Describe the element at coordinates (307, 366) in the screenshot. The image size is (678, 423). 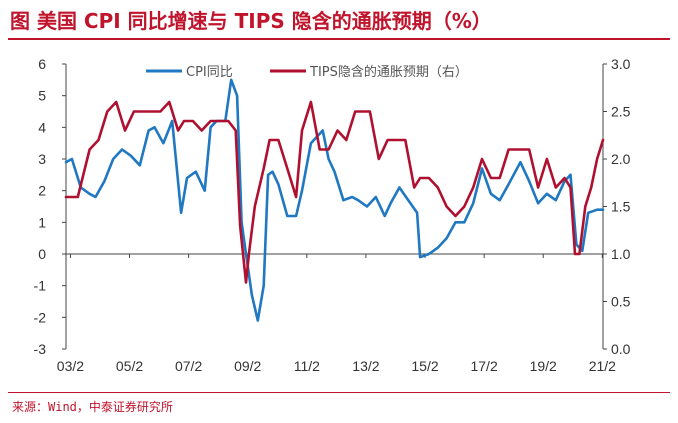
I see `x-tick-label: 11/2` at that location.